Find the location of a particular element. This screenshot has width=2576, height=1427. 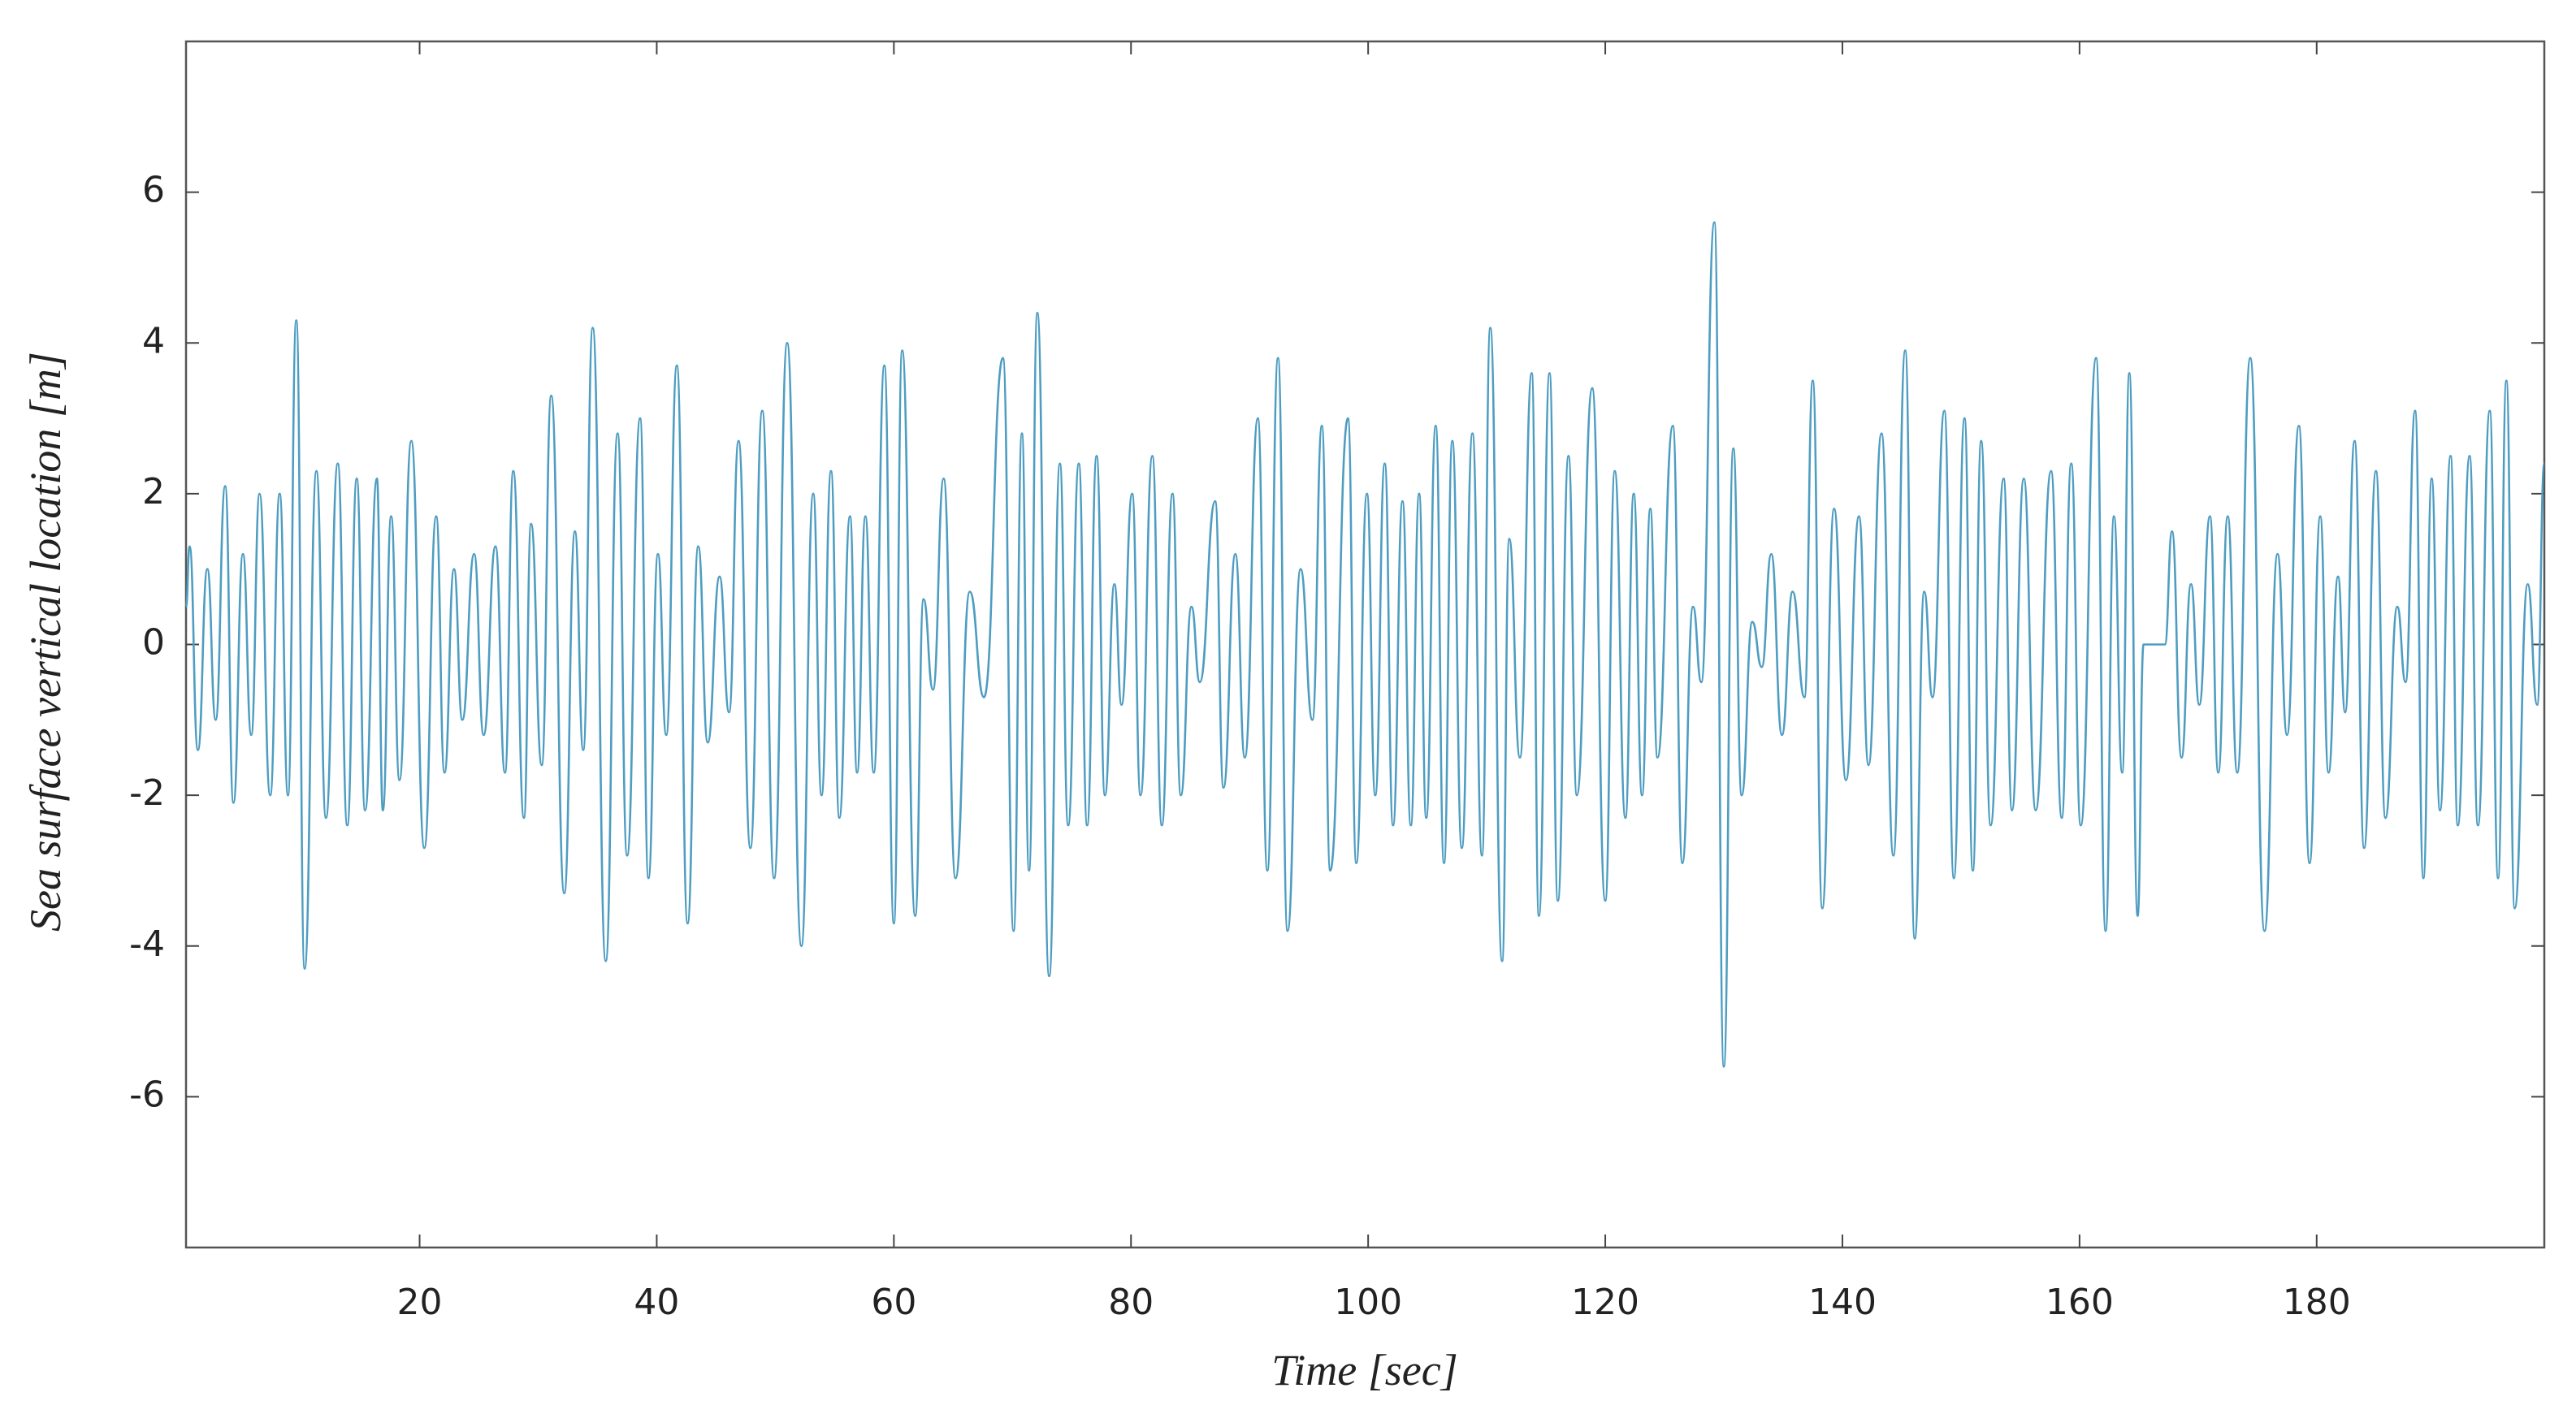

x-tick-label: 120 is located at coordinates (1605, 1302).